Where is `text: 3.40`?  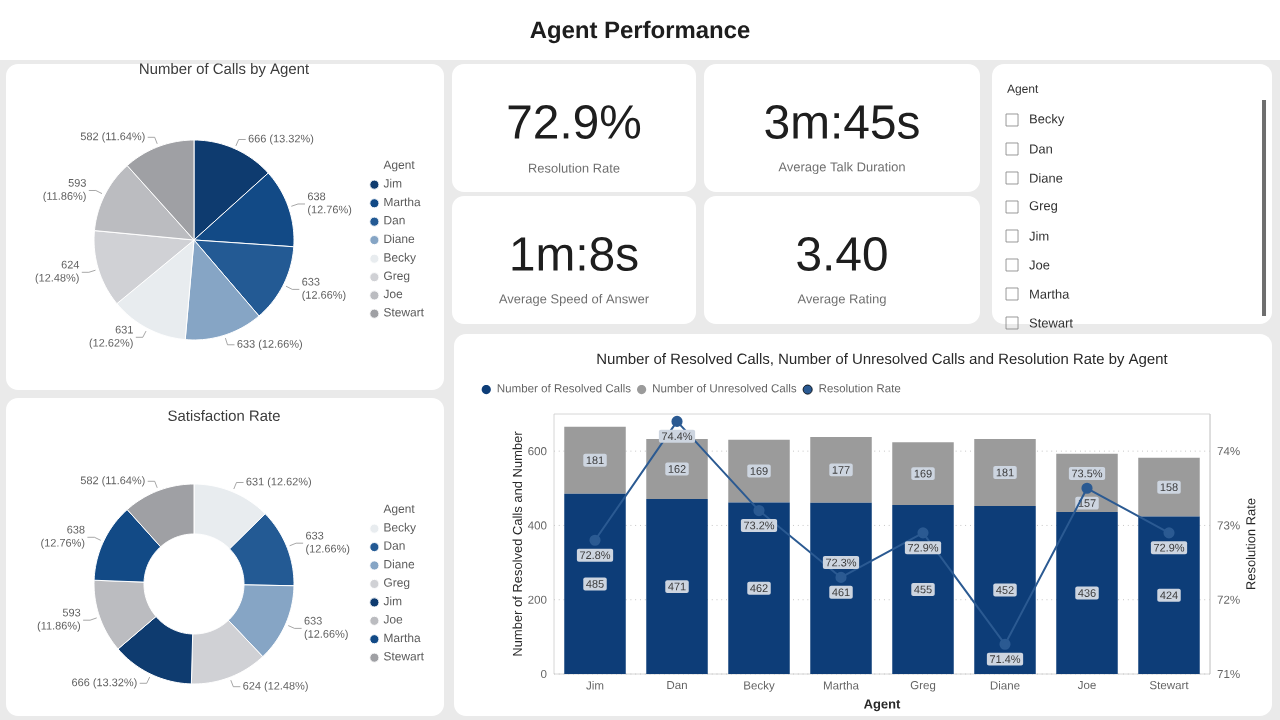
text: 3.40 is located at coordinates (842, 254).